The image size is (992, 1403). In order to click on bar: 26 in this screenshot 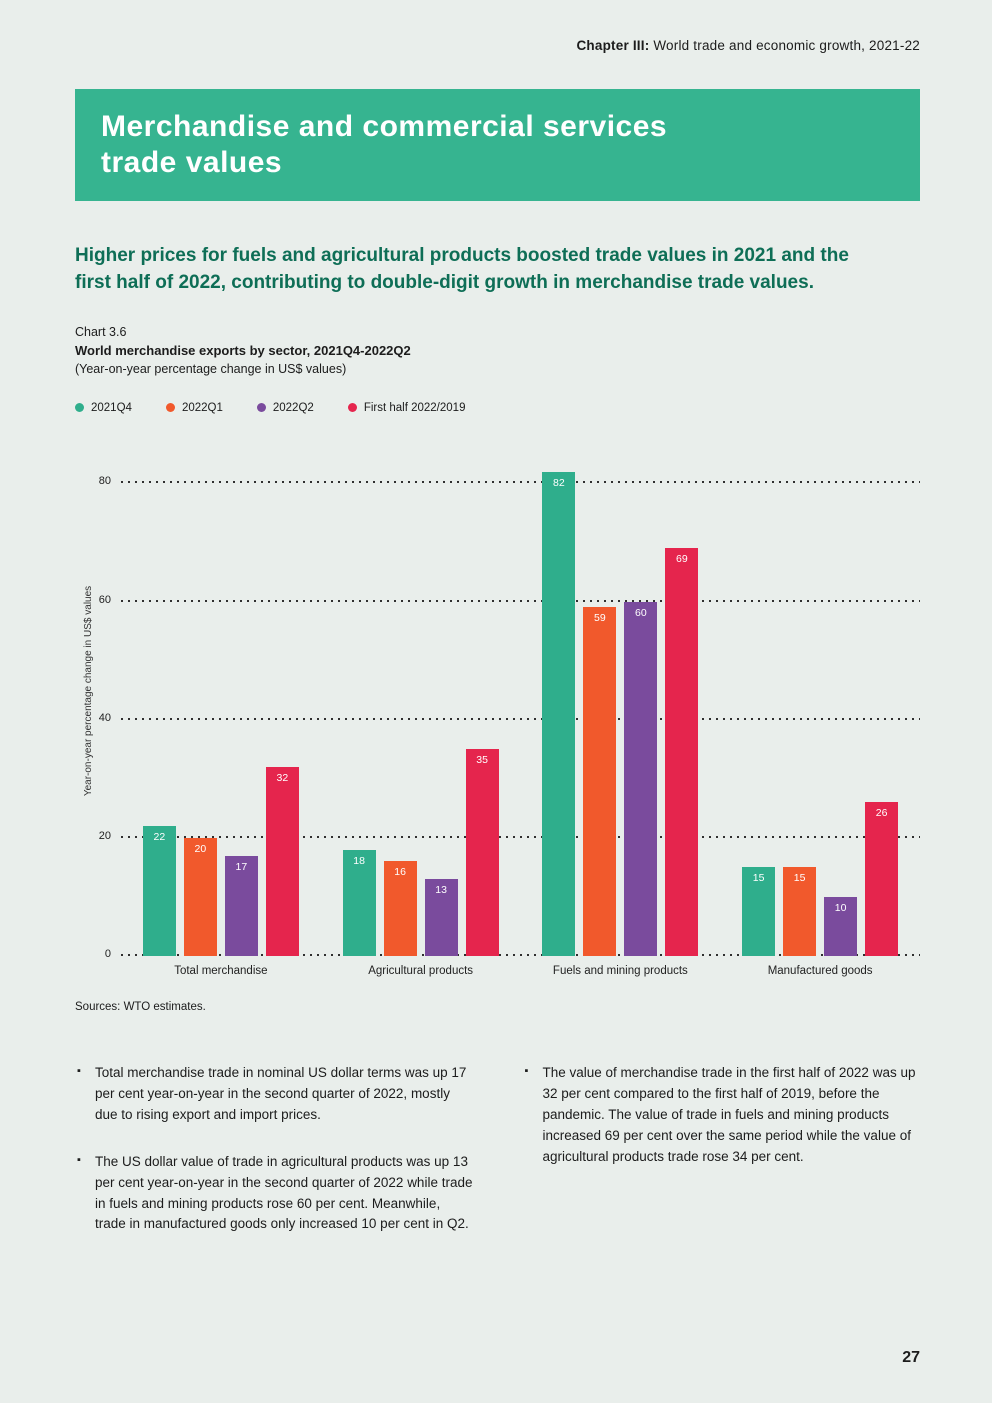, I will do `click(882, 879)`.